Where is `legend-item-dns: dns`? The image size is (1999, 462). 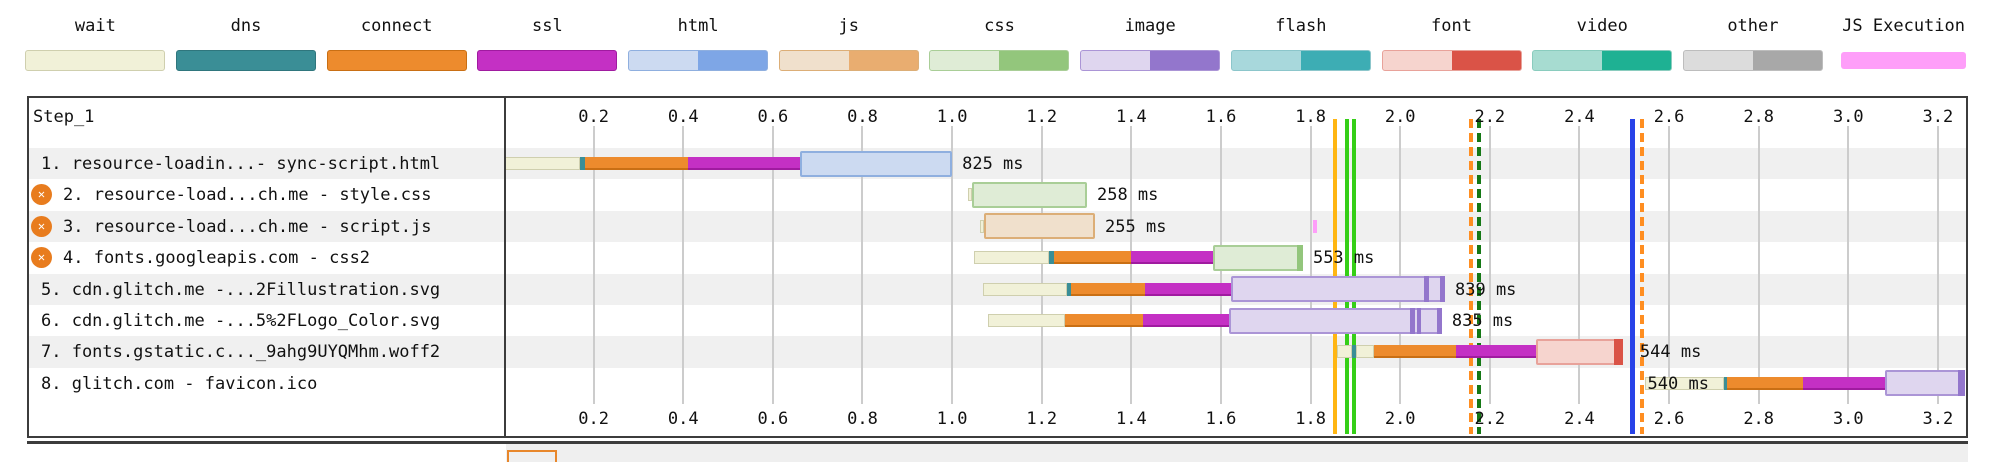
legend-item-dns: dns is located at coordinates (246, 48).